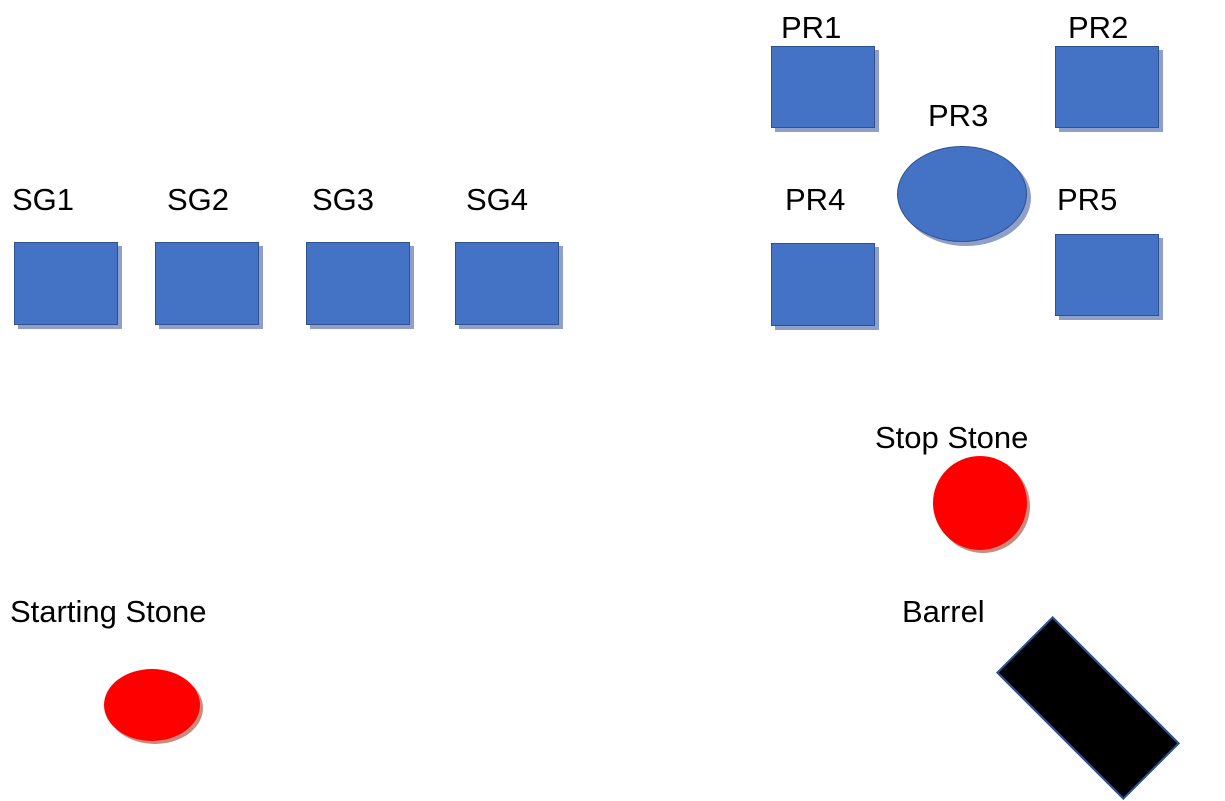  I want to click on sg4-box, so click(507, 283).